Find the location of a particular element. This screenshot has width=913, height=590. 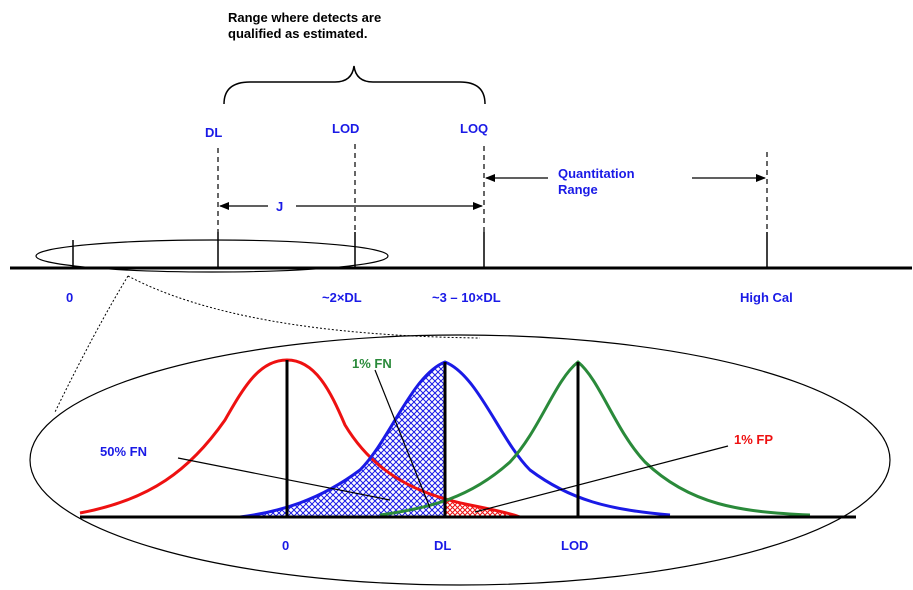

fn1-pointer is located at coordinates (402, 439).